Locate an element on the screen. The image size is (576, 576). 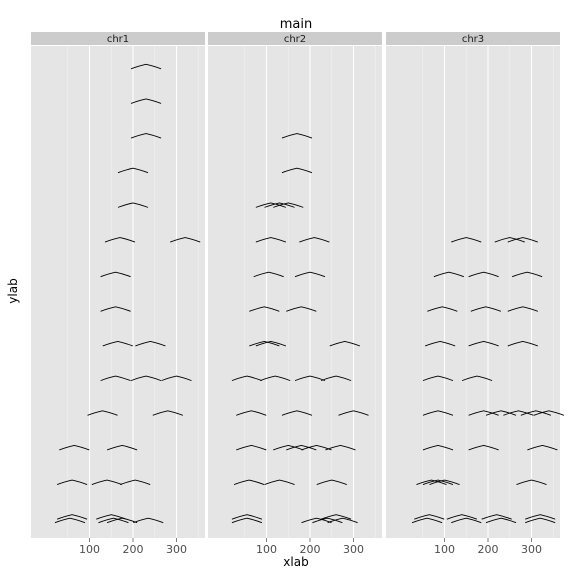
facet-strip-label: chr3 is located at coordinates (473, 39).